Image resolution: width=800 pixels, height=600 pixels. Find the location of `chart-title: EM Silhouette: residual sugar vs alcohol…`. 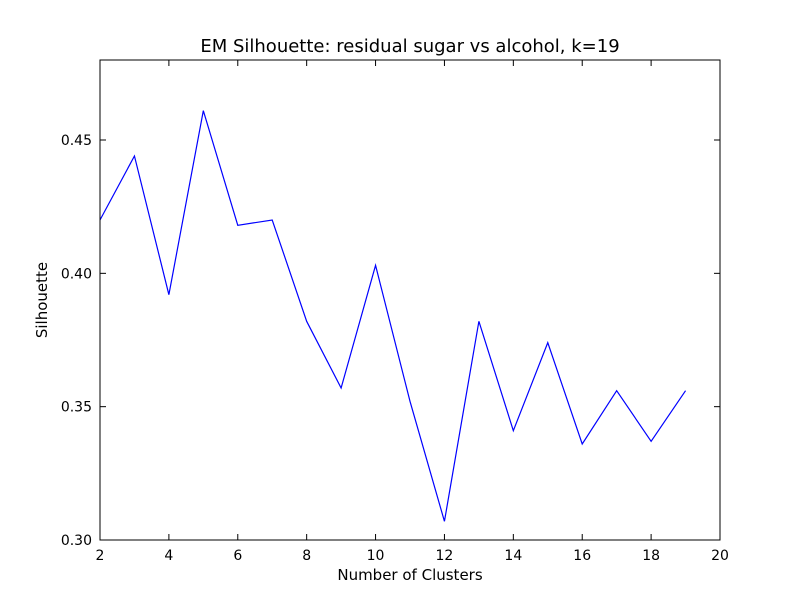

chart-title: EM Silhouette: residual sugar vs alcohol… is located at coordinates (409, 46).